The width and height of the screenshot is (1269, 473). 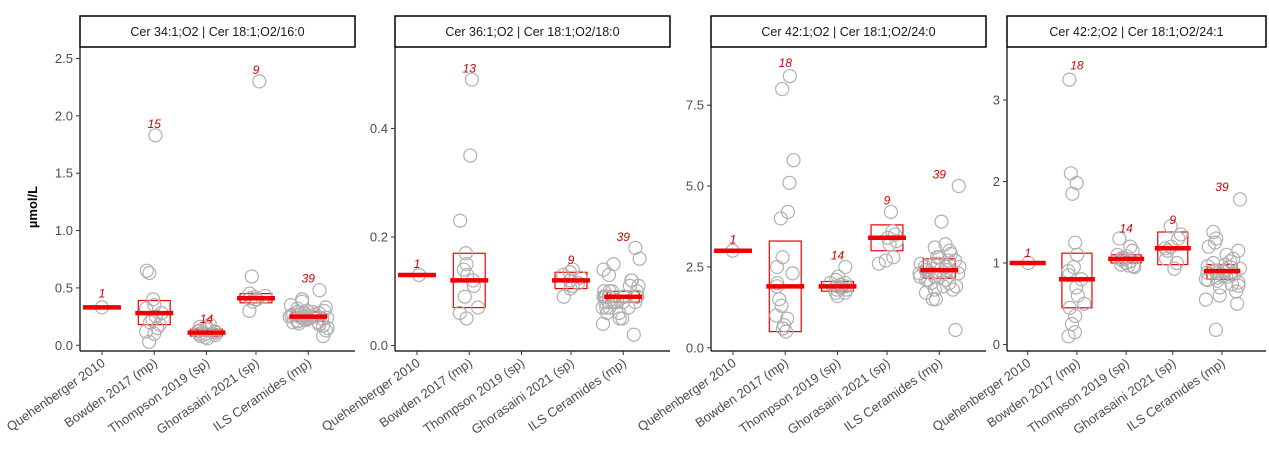 What do you see at coordinates (996, 181) in the screenshot?
I see `y-tick-label: 2` at bounding box center [996, 181].